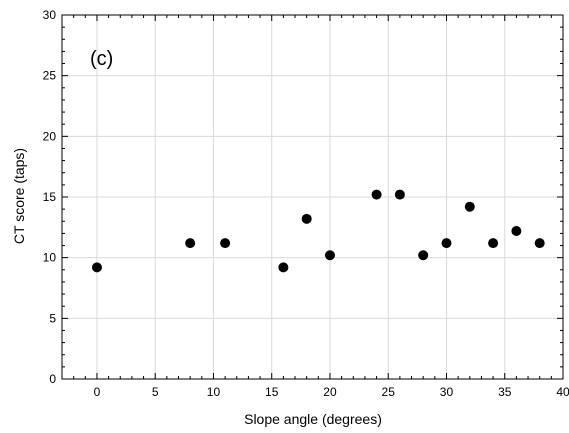 The height and width of the screenshot is (433, 569). I want to click on x-axis-title: Slope angle (degrees), so click(313, 419).